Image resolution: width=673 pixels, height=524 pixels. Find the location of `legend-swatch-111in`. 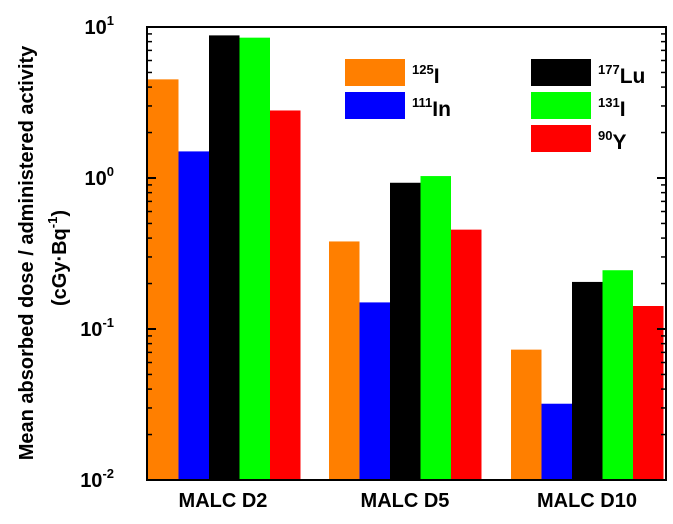

legend-swatch-111in is located at coordinates (375, 105).